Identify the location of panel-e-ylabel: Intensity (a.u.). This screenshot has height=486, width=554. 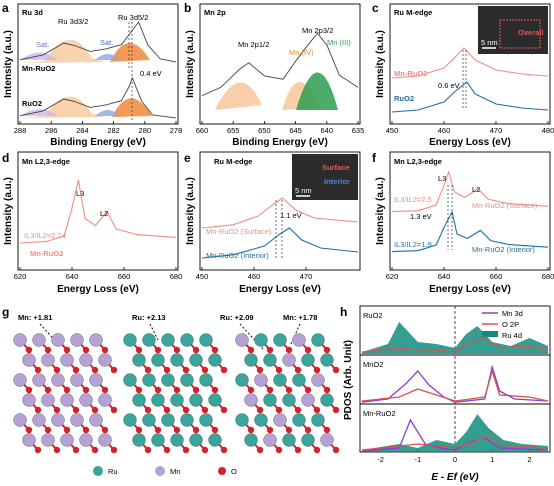
(190, 211).